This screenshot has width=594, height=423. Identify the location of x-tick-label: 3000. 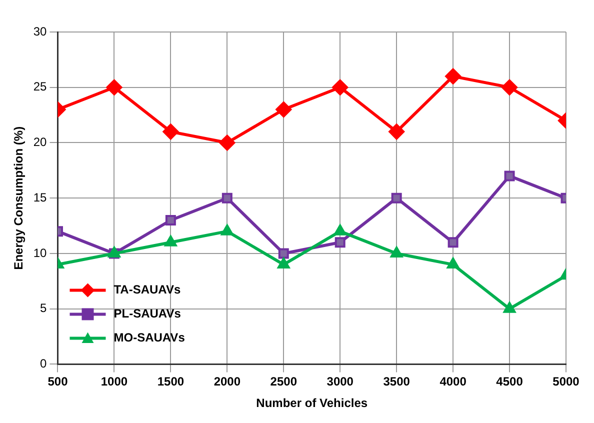
(340, 381).